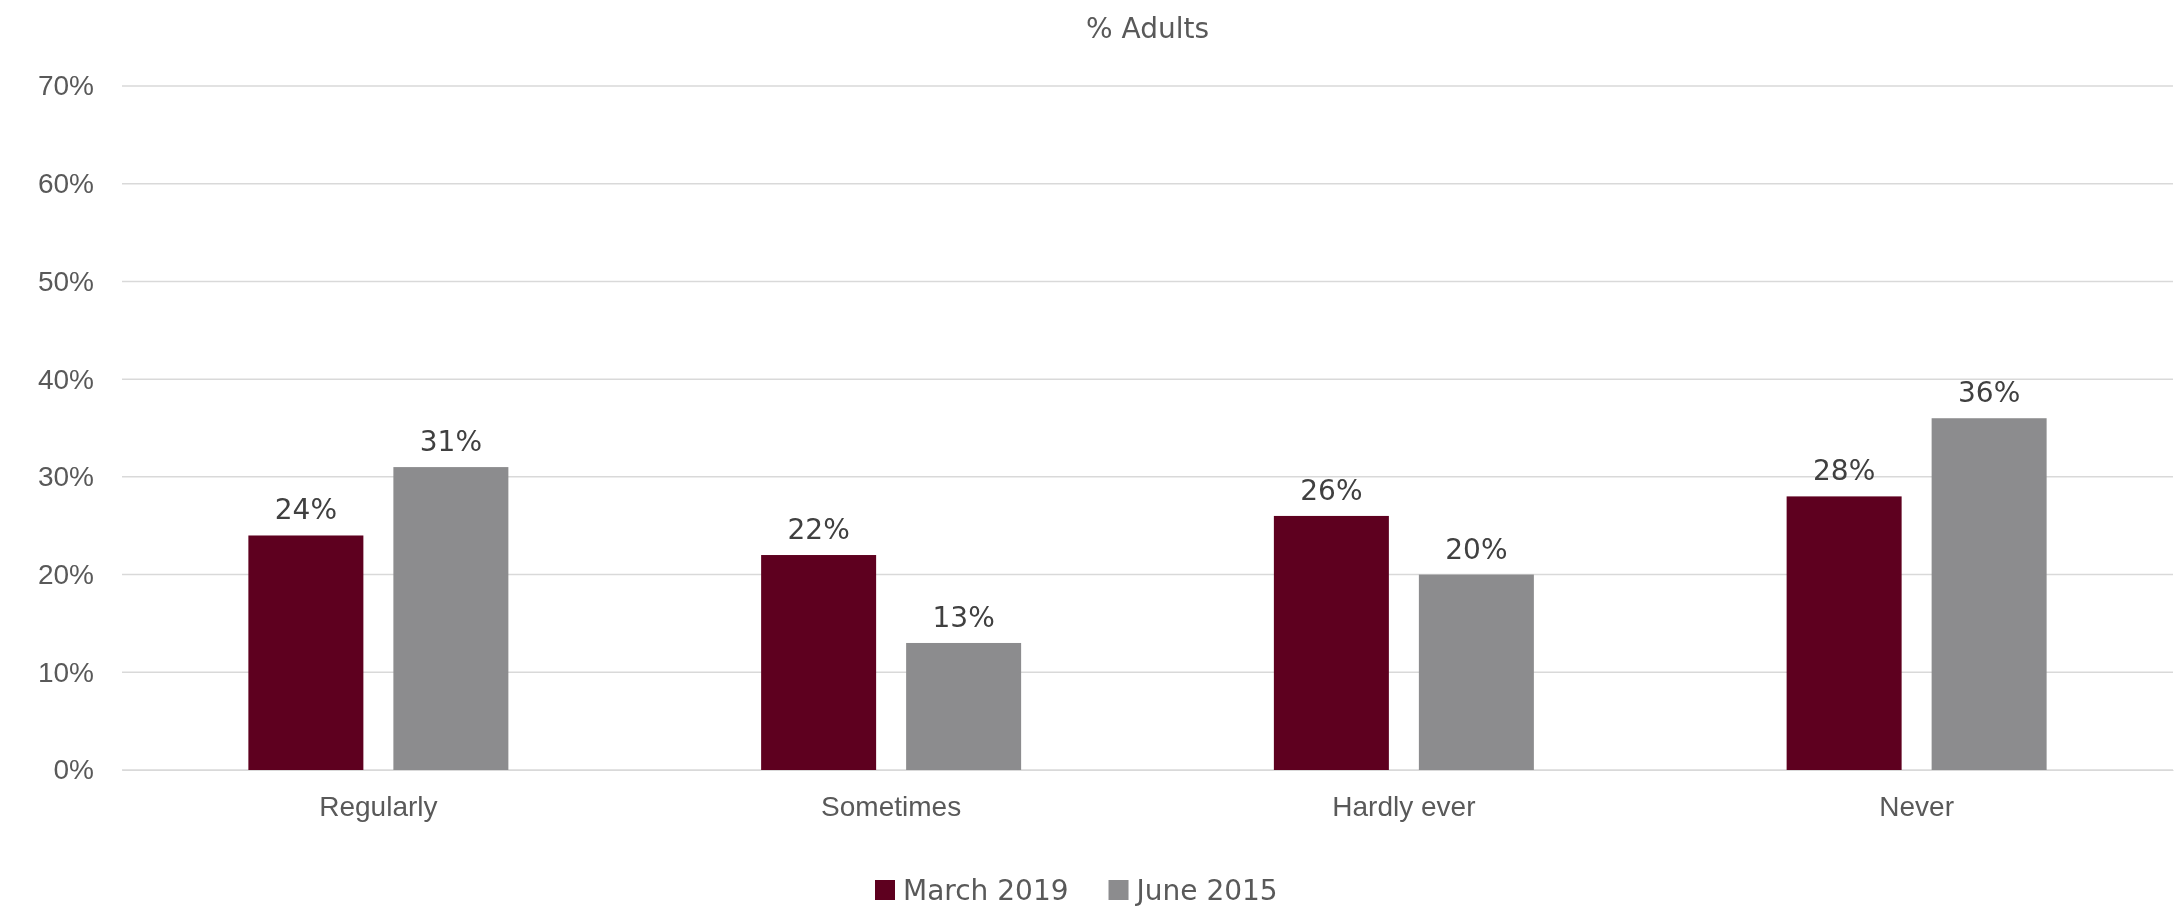 This screenshot has height=913, width=2183. I want to click on data-label: 28%, so click(1844, 471).